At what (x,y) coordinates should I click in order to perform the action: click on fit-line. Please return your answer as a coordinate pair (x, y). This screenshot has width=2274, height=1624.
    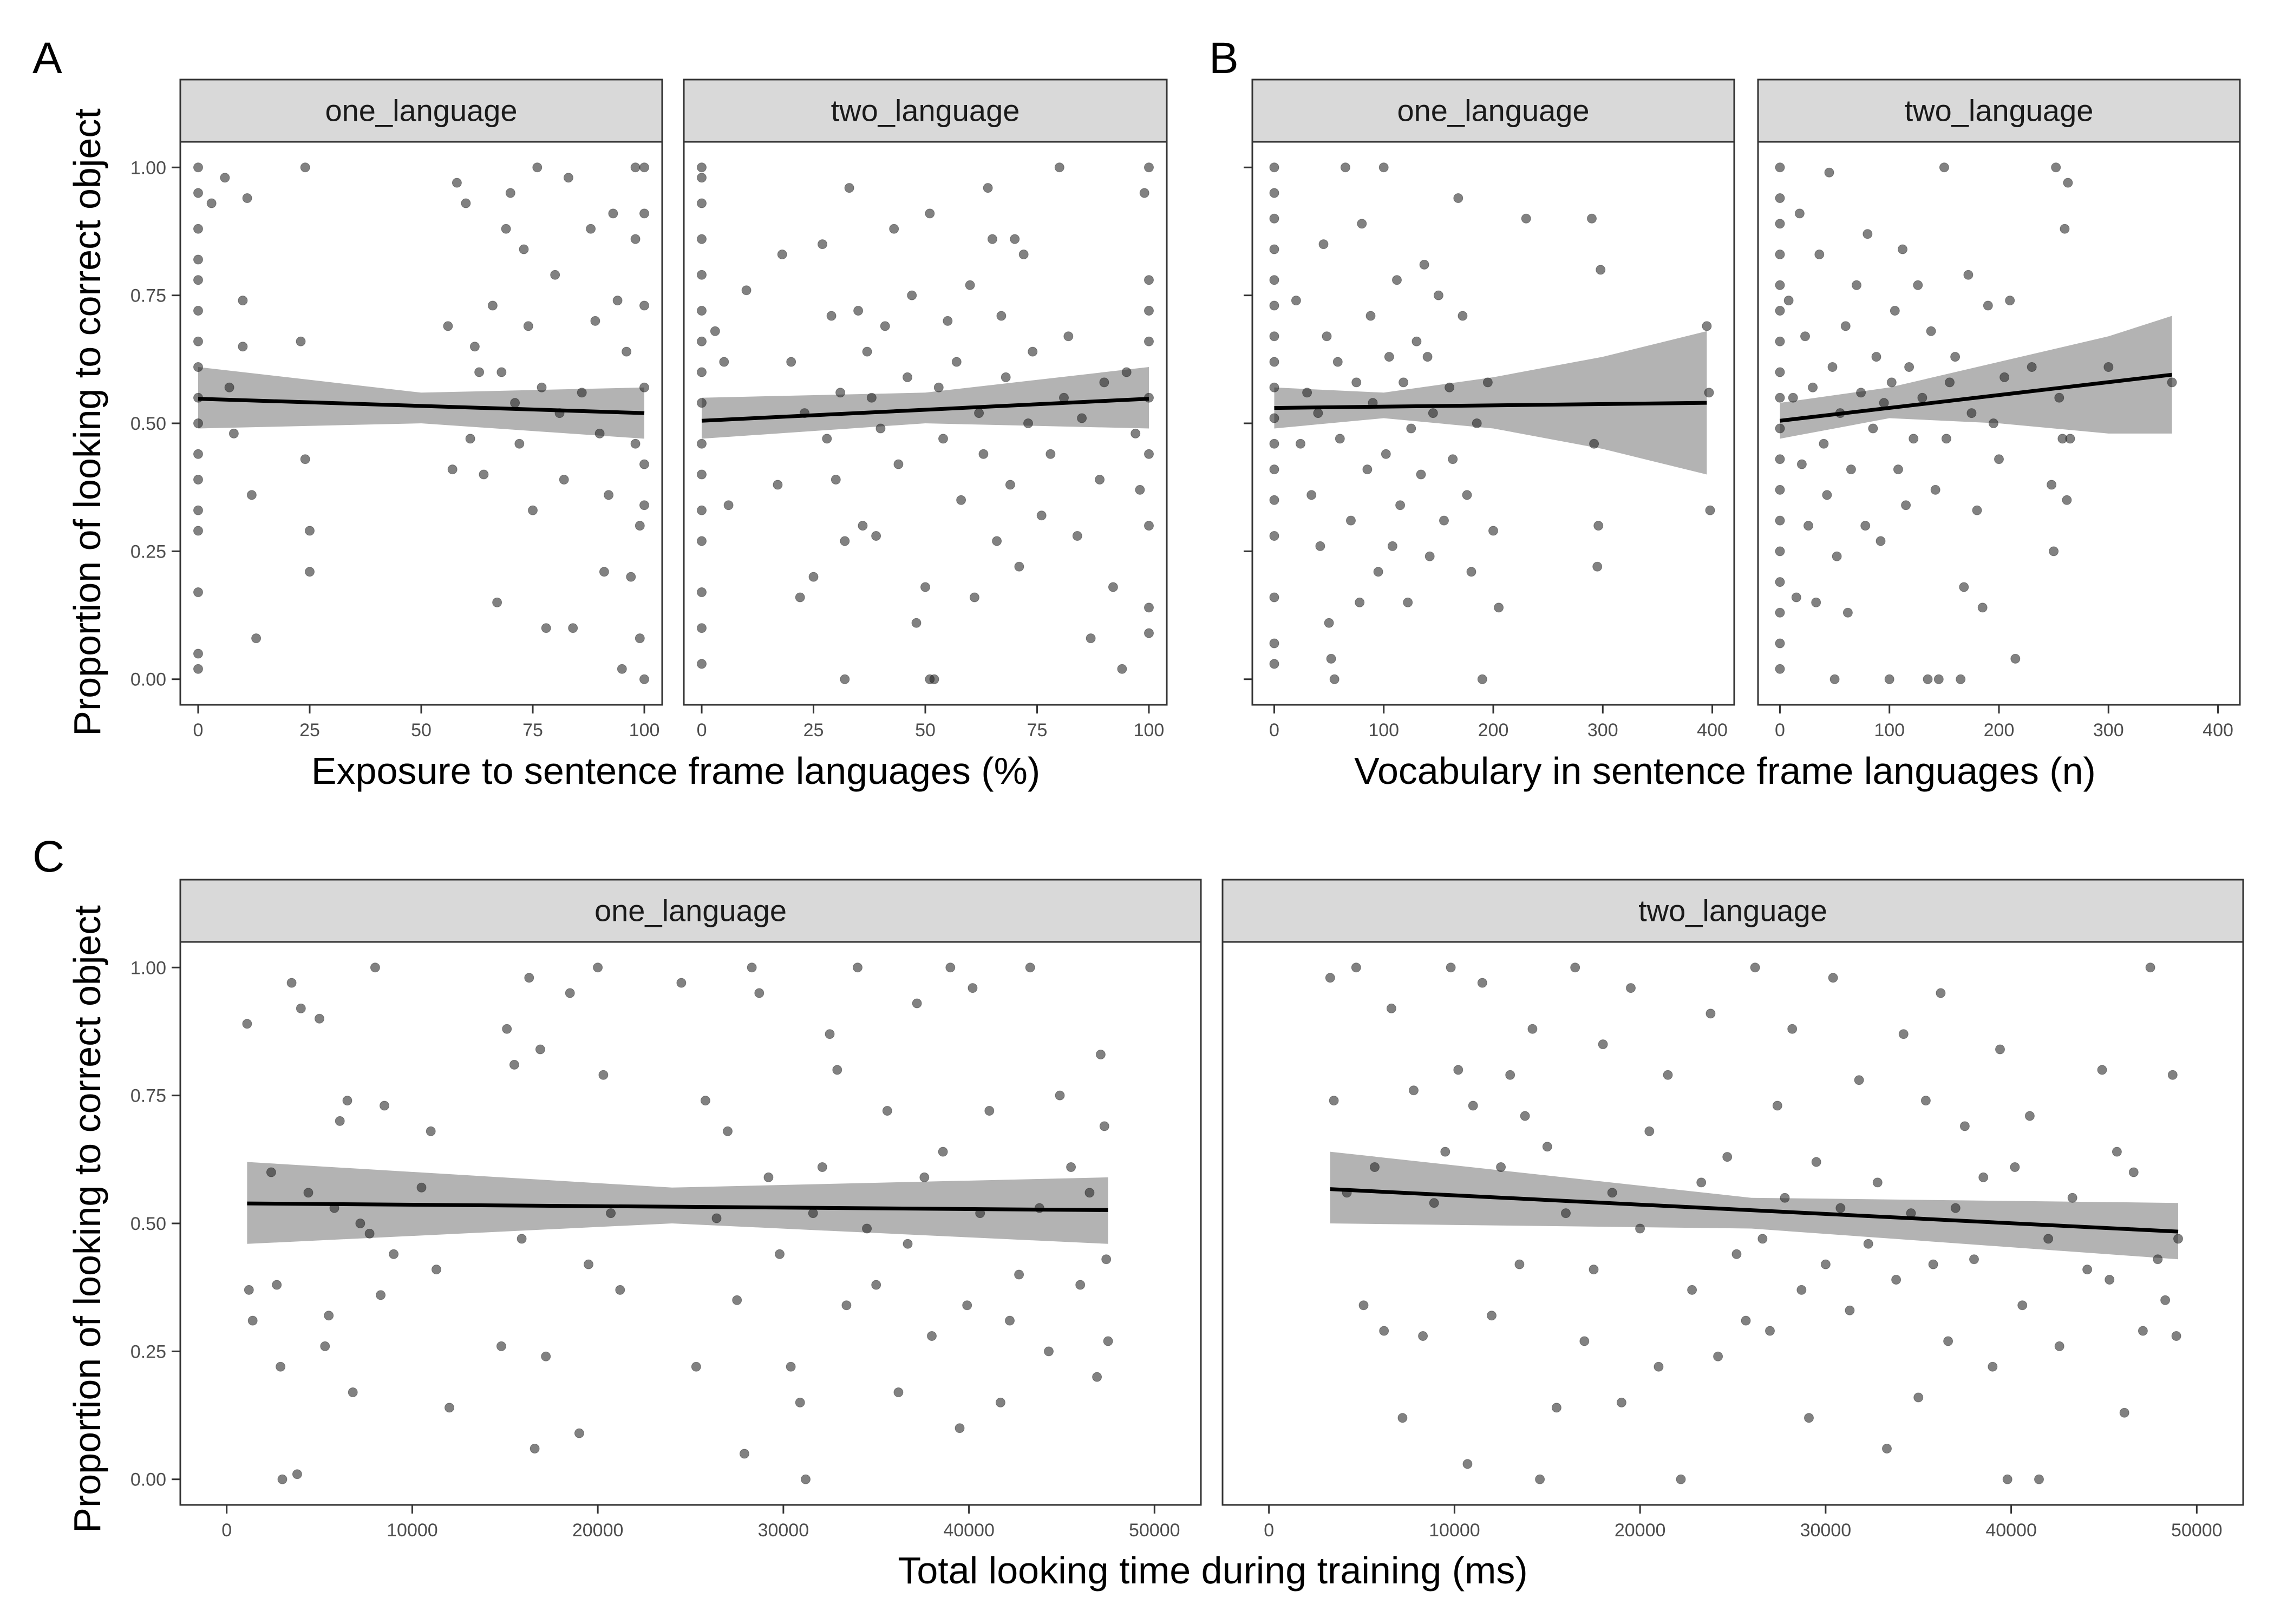
    Looking at the image, I should click on (925, 410).